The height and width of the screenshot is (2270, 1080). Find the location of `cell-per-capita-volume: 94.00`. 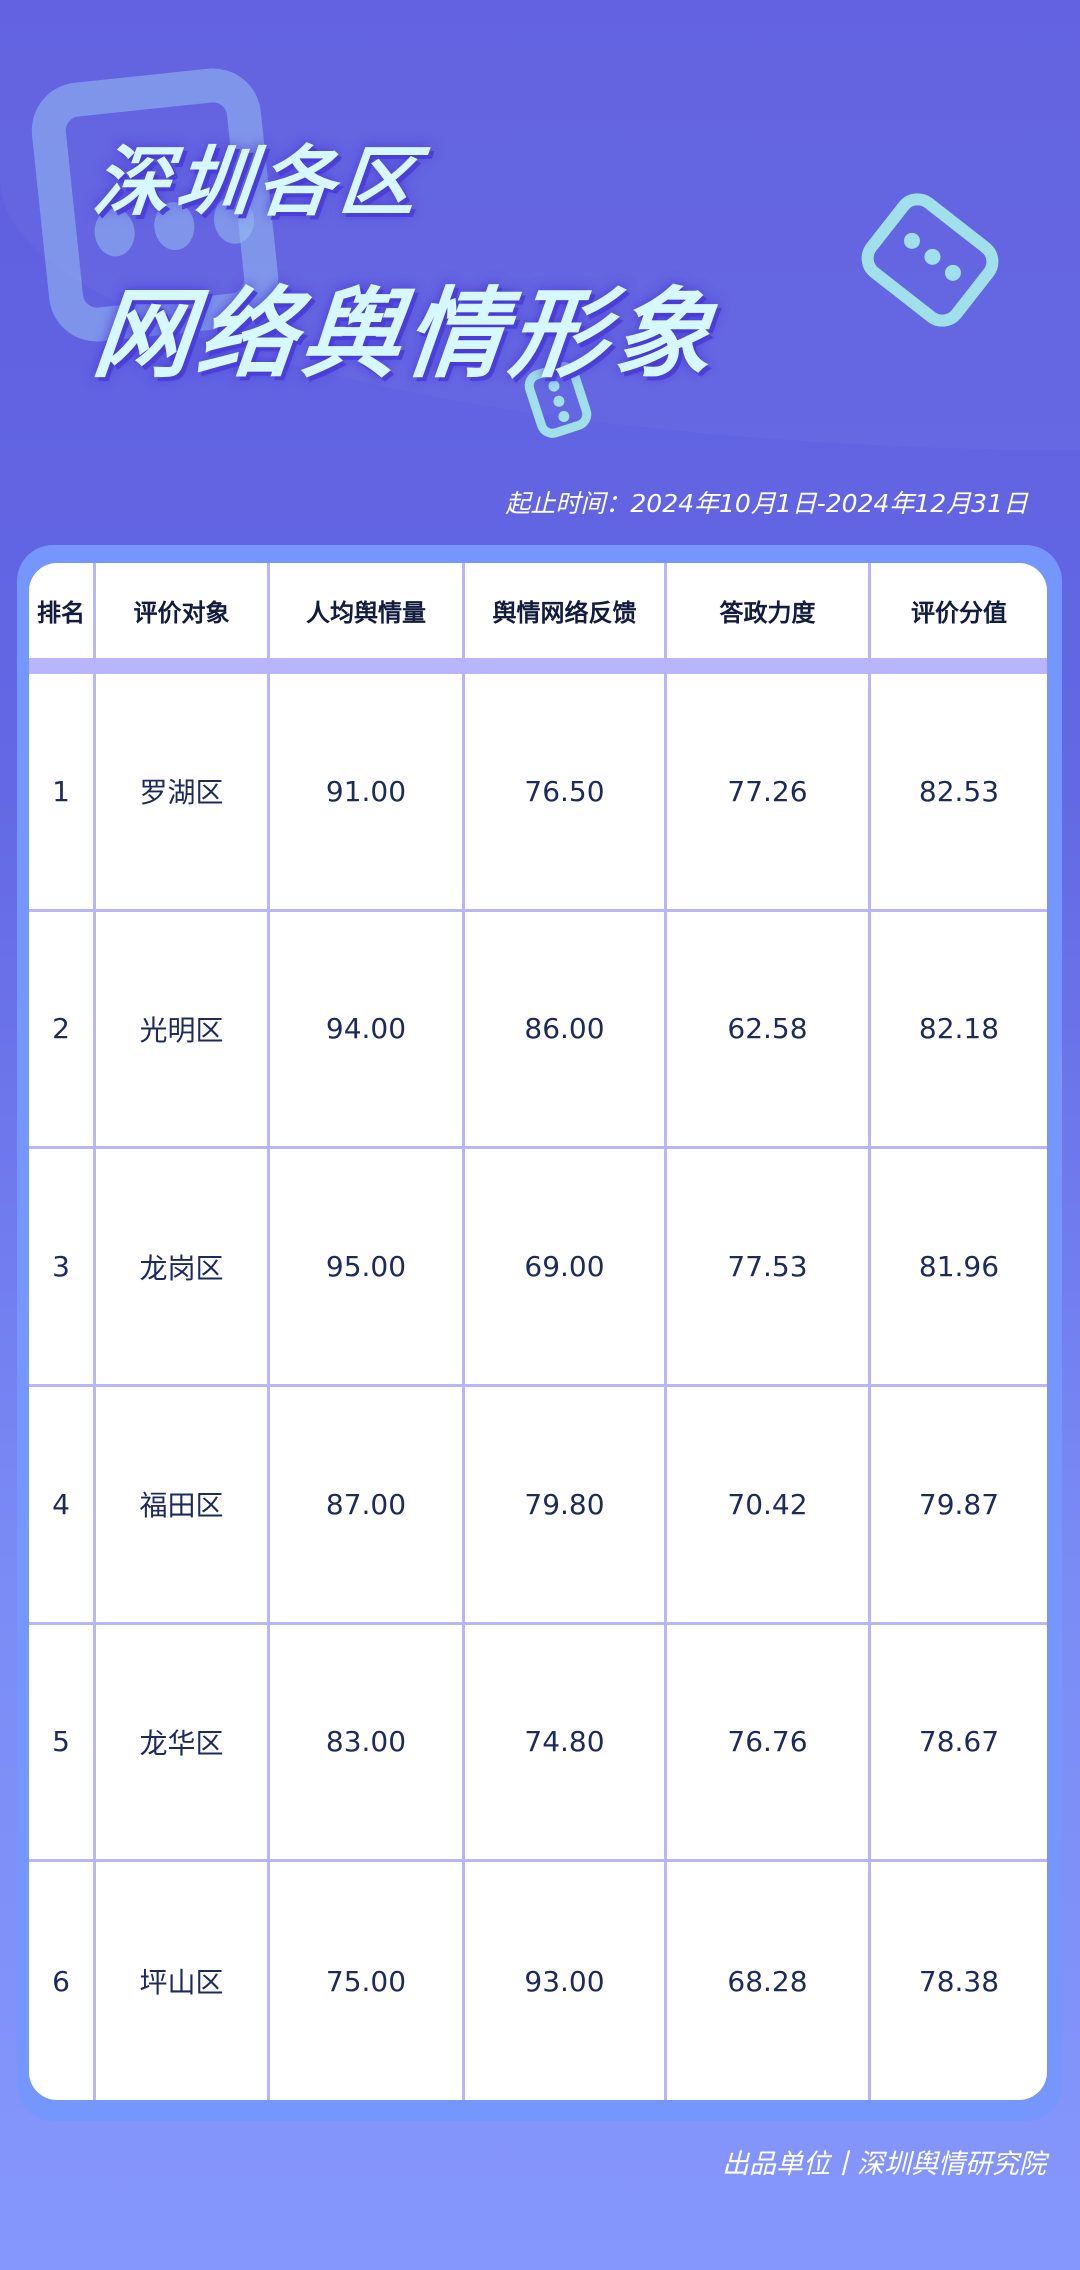

cell-per-capita-volume: 94.00 is located at coordinates (364, 1030).